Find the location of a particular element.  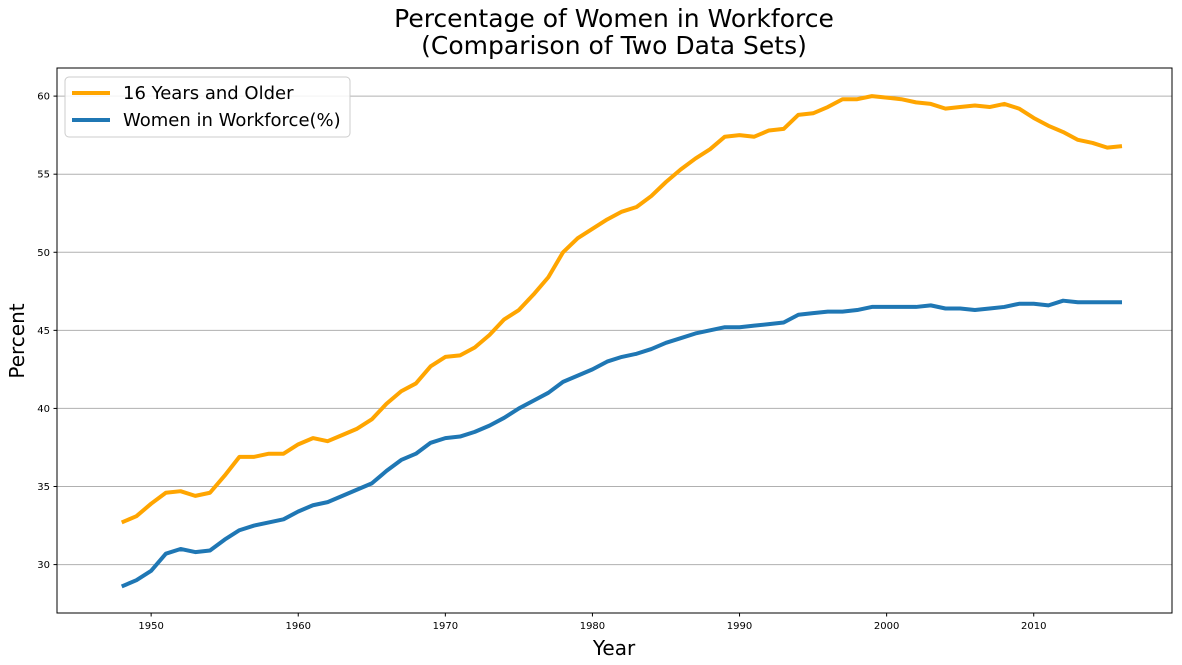

x-tick-label-1960: 1960 is located at coordinates (298, 626).